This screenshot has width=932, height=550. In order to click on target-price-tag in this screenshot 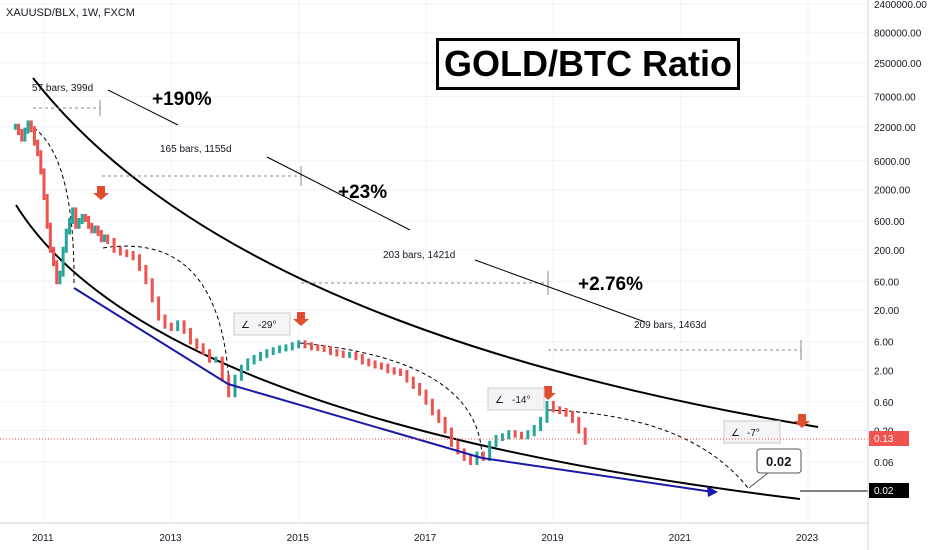, I will do `click(889, 490)`.